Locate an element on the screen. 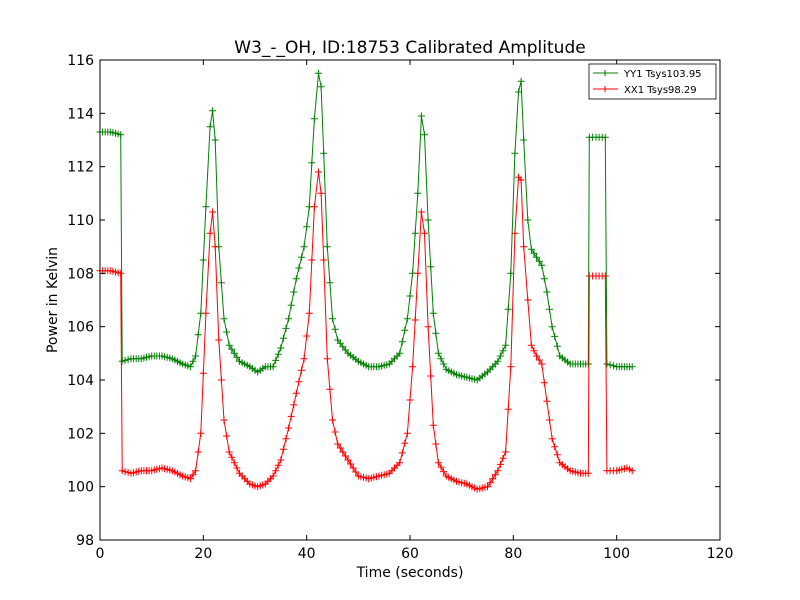 Image resolution: width=800 pixels, height=600 pixels. x-tick-label: 100 is located at coordinates (616, 554).